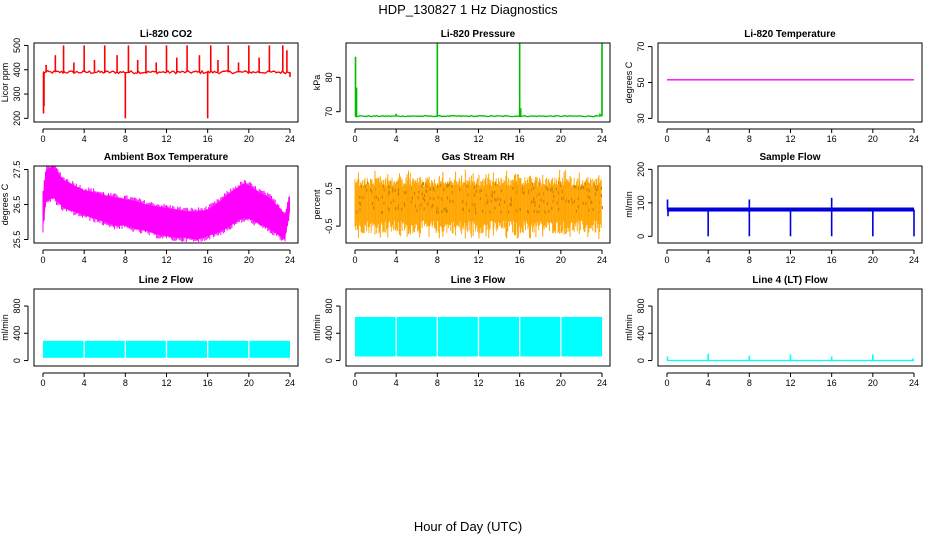 Image resolution: width=936 pixels, height=540 pixels. I want to click on y-axis-label: kPa, so click(317, 83).